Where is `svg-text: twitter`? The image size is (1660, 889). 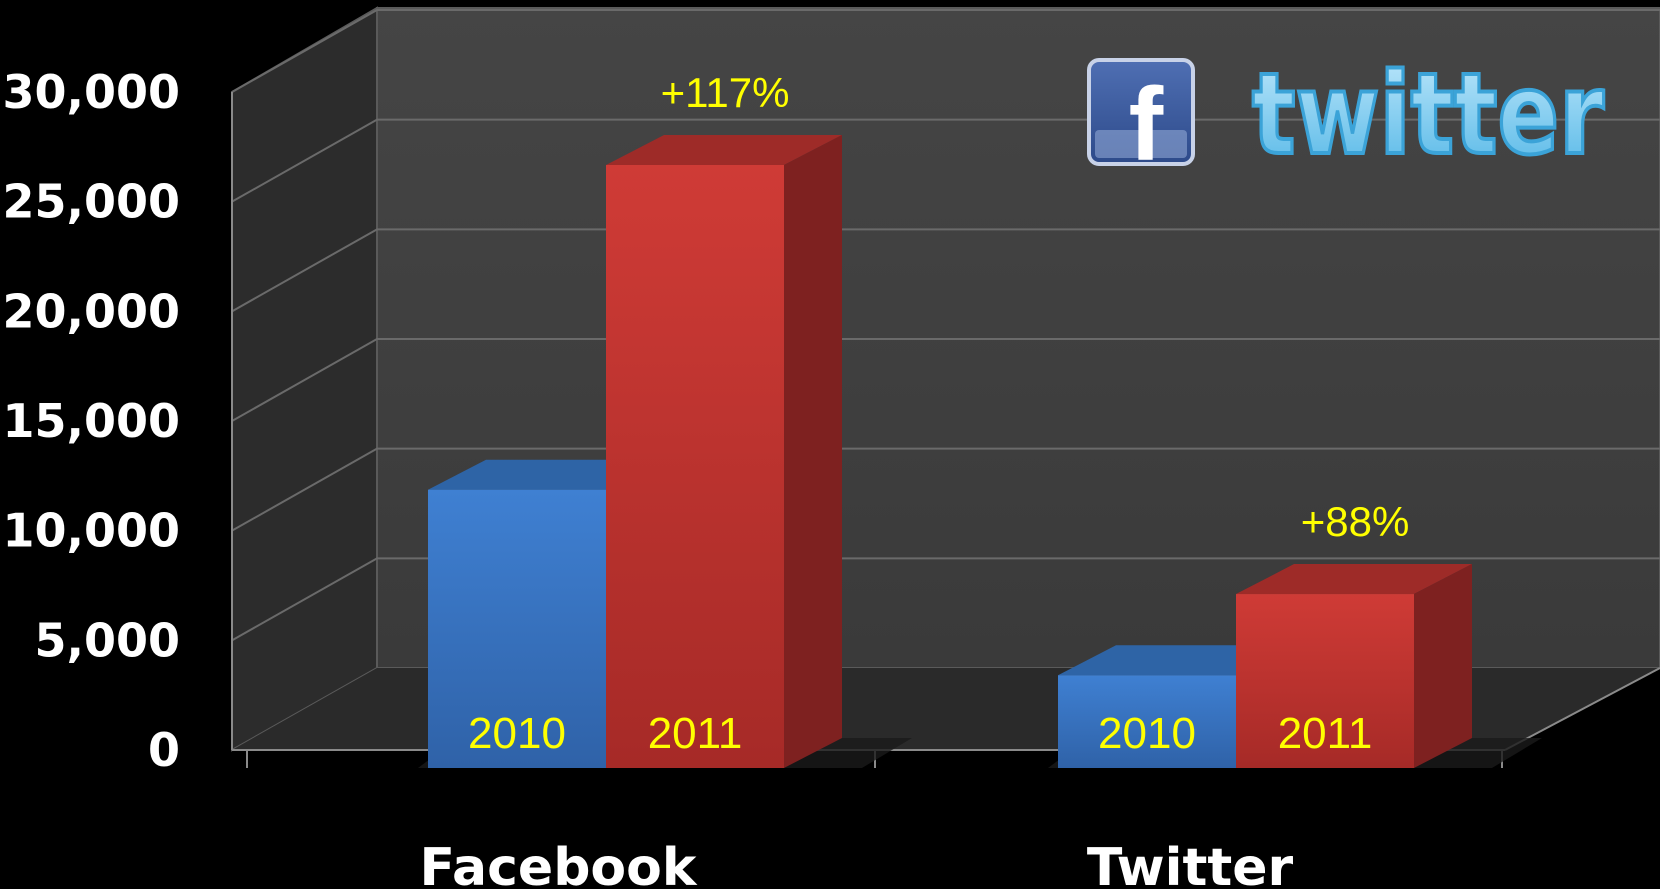 svg-text: twitter is located at coordinates (1428, 115).